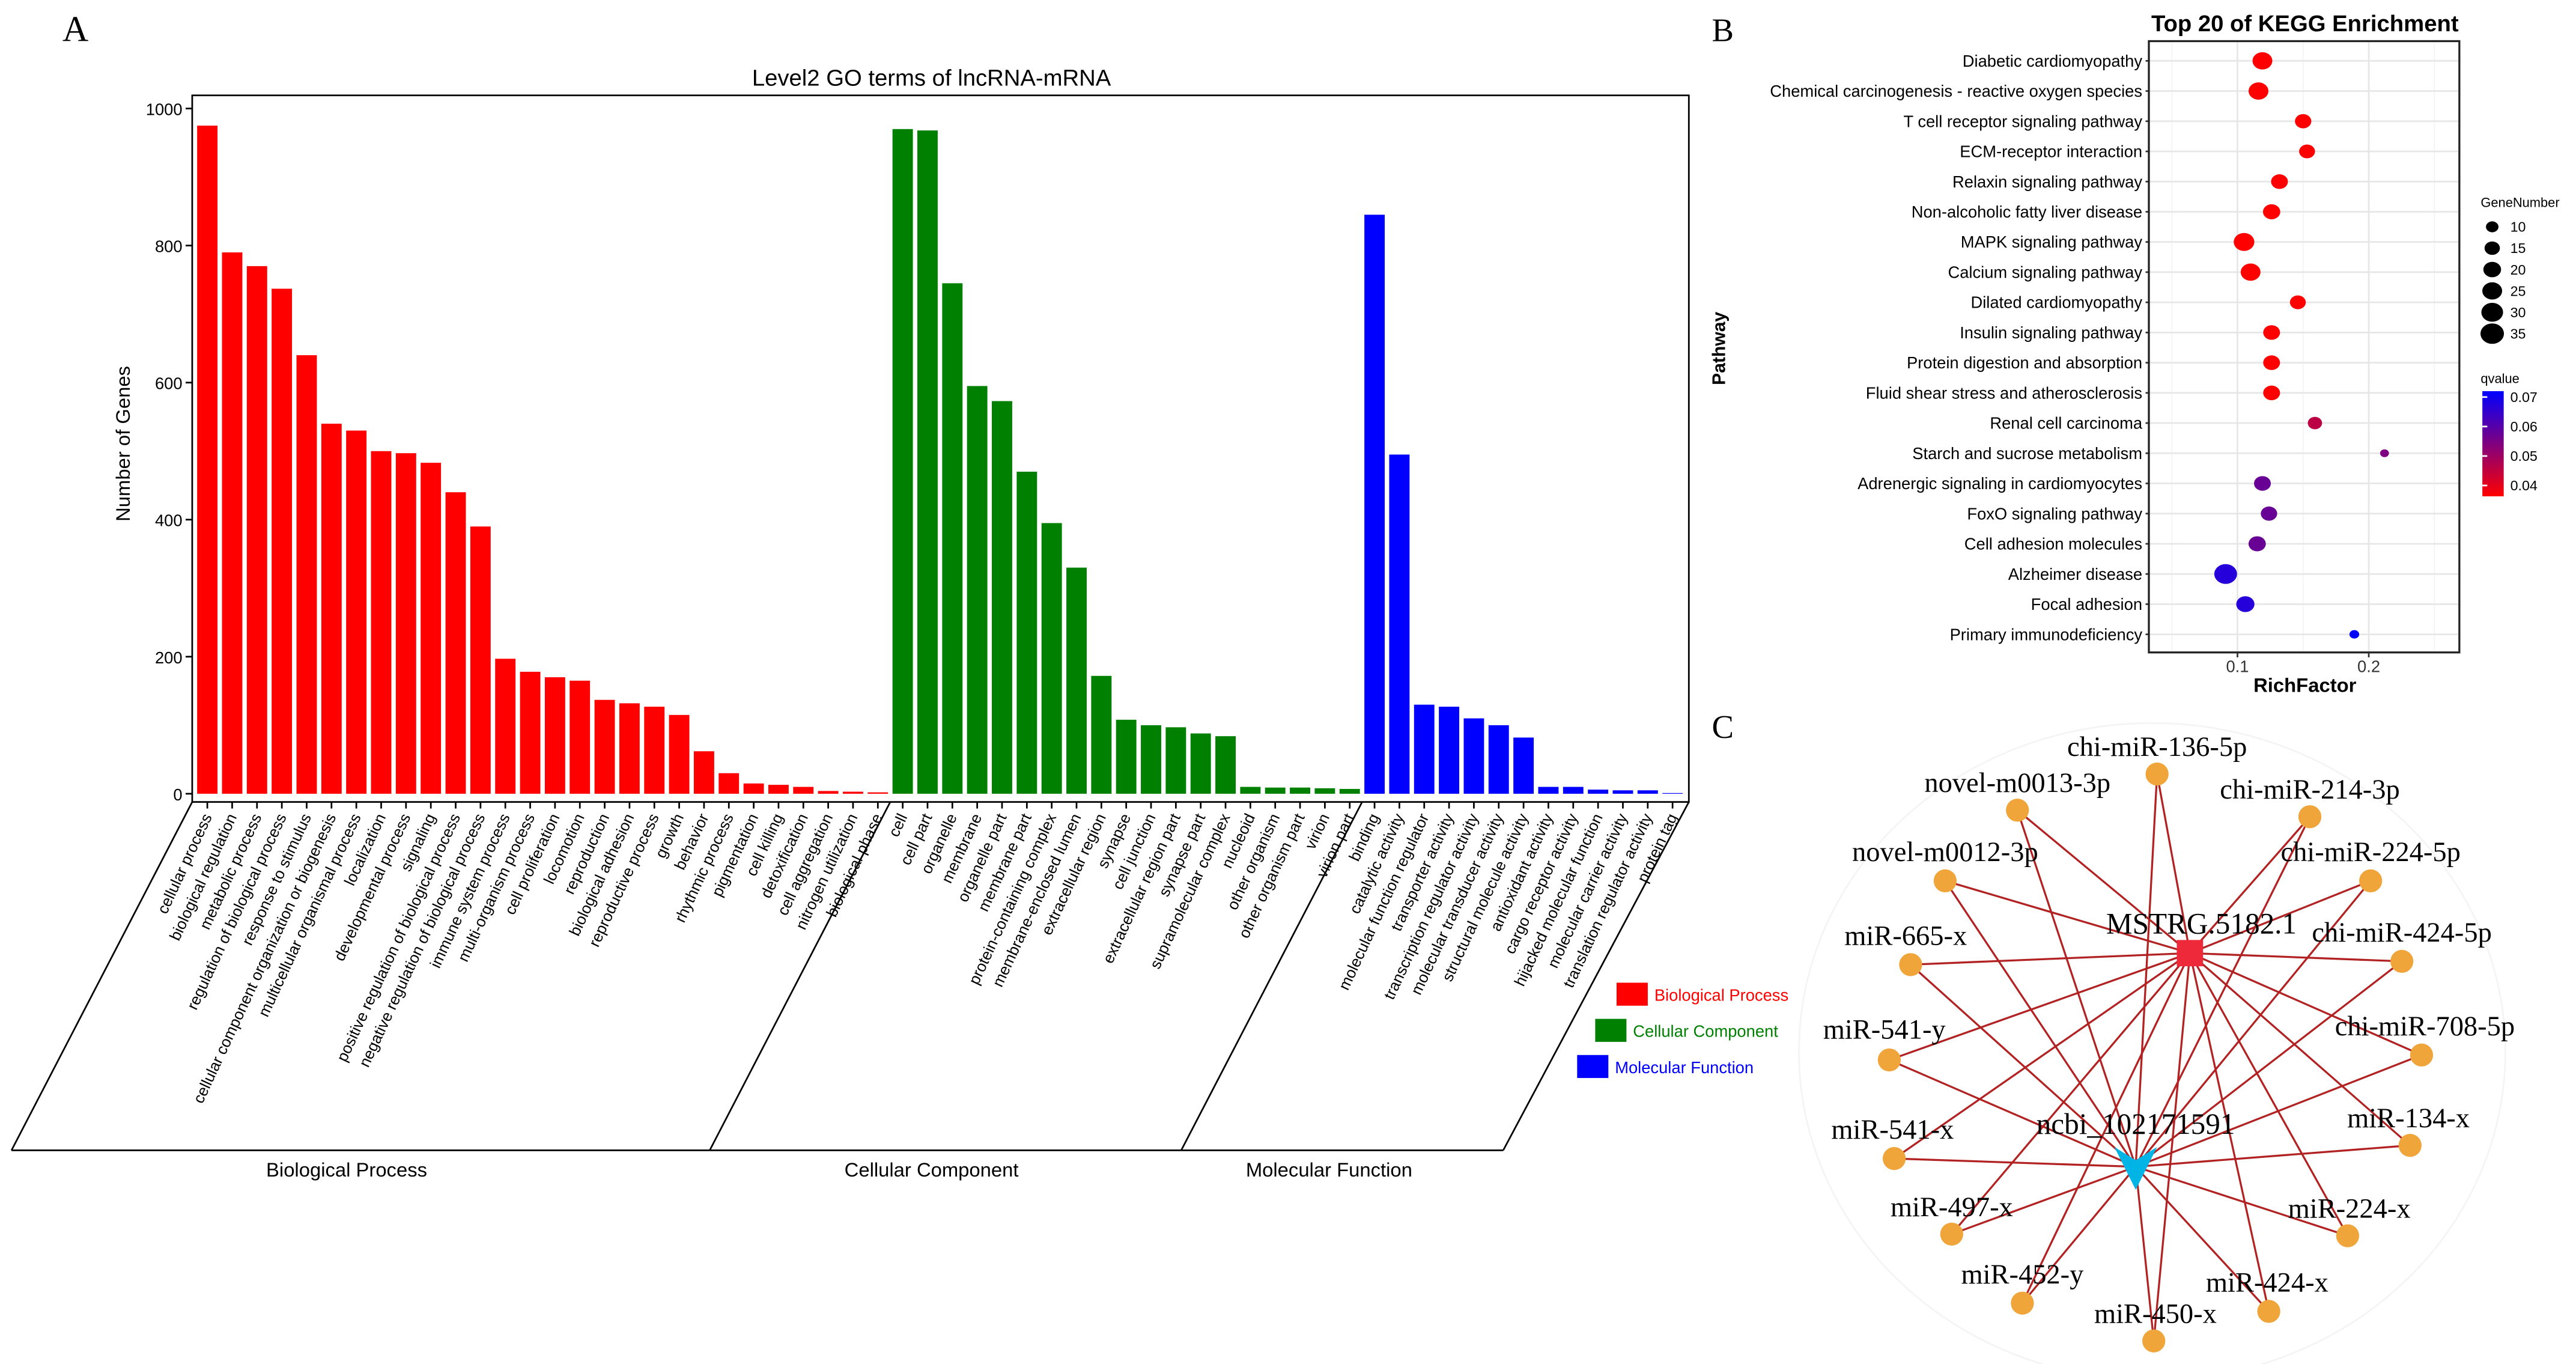 The width and height of the screenshot is (2576, 1364). Describe the element at coordinates (2401, 933) in the screenshot. I see `mirna-label: chi-miR-424-5p` at that location.